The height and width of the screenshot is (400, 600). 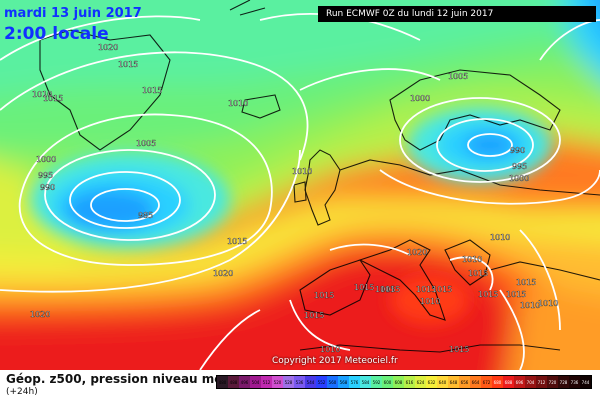 I want to click on map-title: Géop. z500, pression niveau mer, so click(x=117, y=379).